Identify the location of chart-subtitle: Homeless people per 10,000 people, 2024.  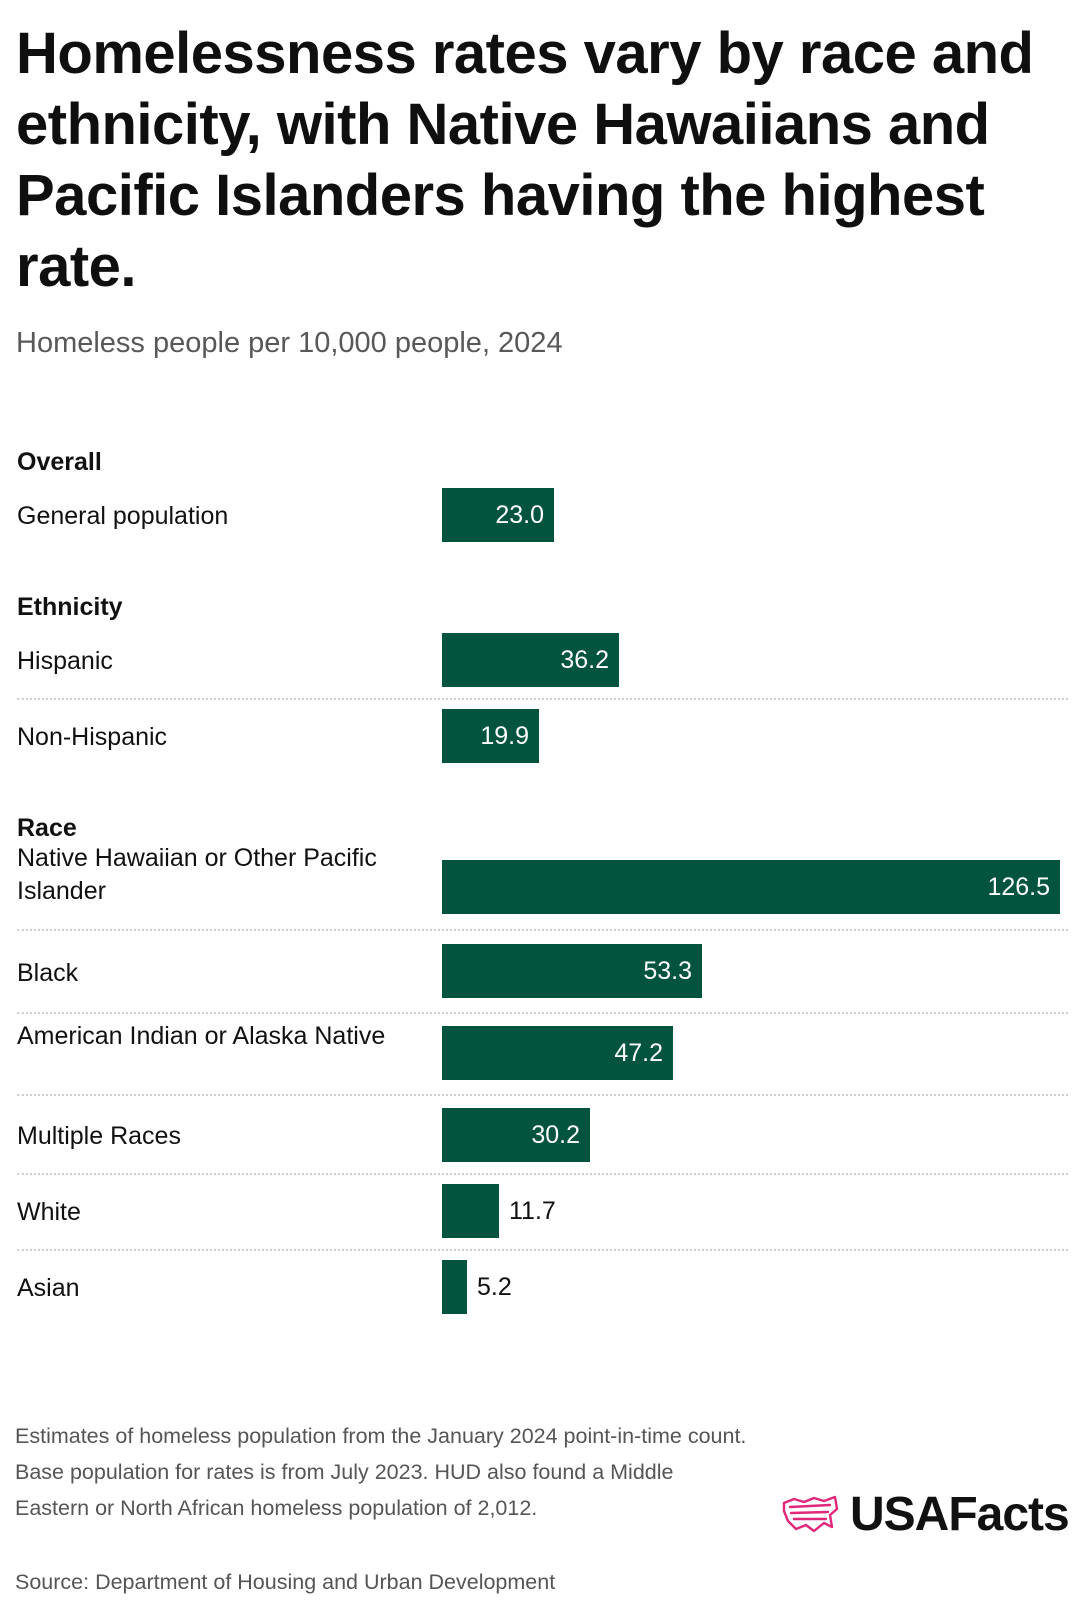
(289, 343).